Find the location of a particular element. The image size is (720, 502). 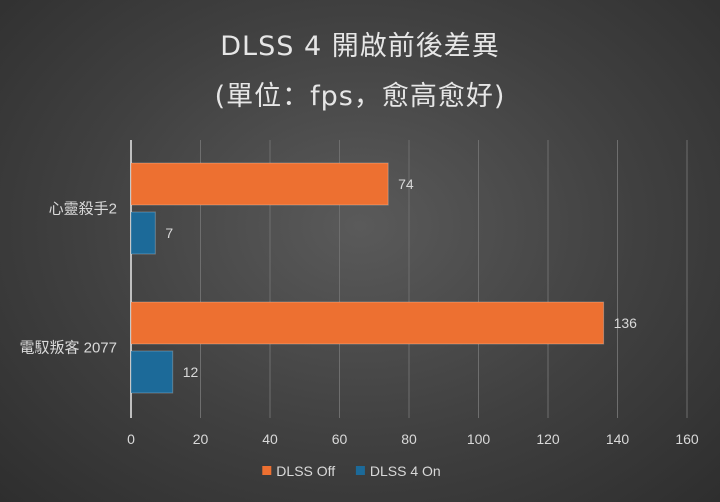

x-tick-label: 160 is located at coordinates (687, 439).